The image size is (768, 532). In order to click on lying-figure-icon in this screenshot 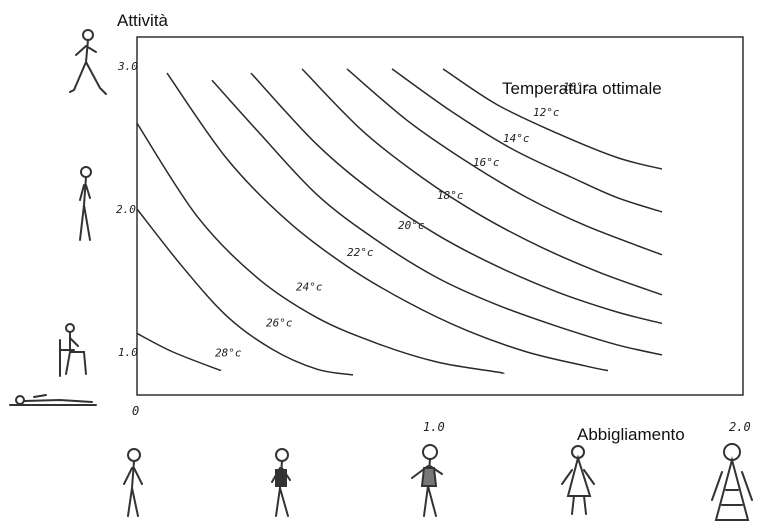, I will do `click(53, 400)`.